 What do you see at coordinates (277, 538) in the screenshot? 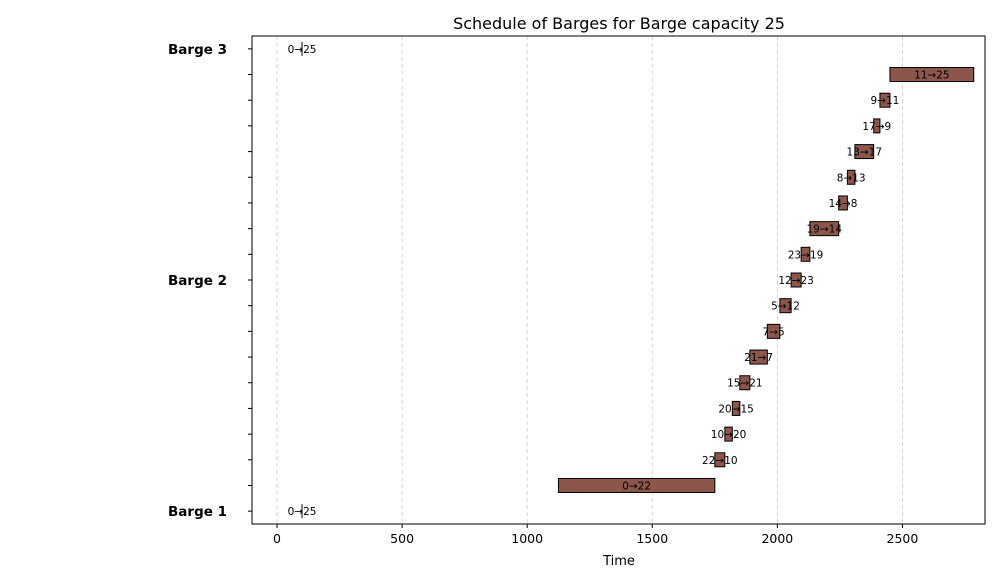
I see `x-tick-label: 0` at bounding box center [277, 538].